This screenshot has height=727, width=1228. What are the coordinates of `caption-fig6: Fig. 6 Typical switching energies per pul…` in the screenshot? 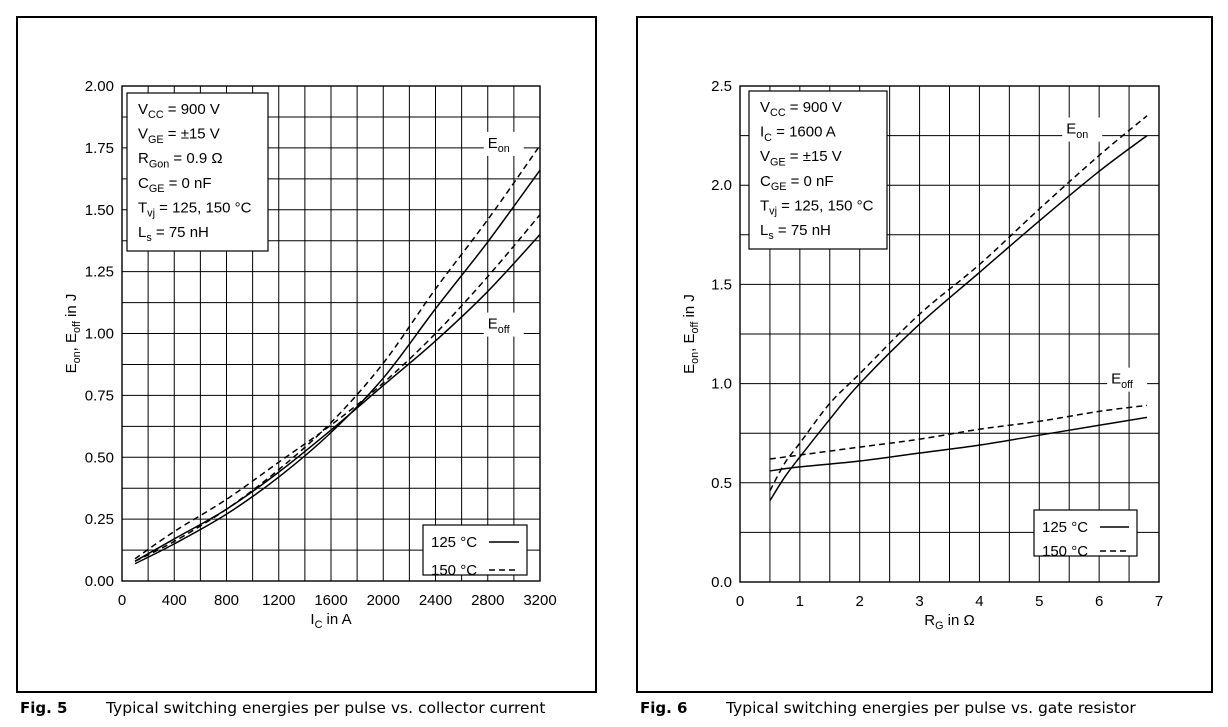 It's located at (888, 708).